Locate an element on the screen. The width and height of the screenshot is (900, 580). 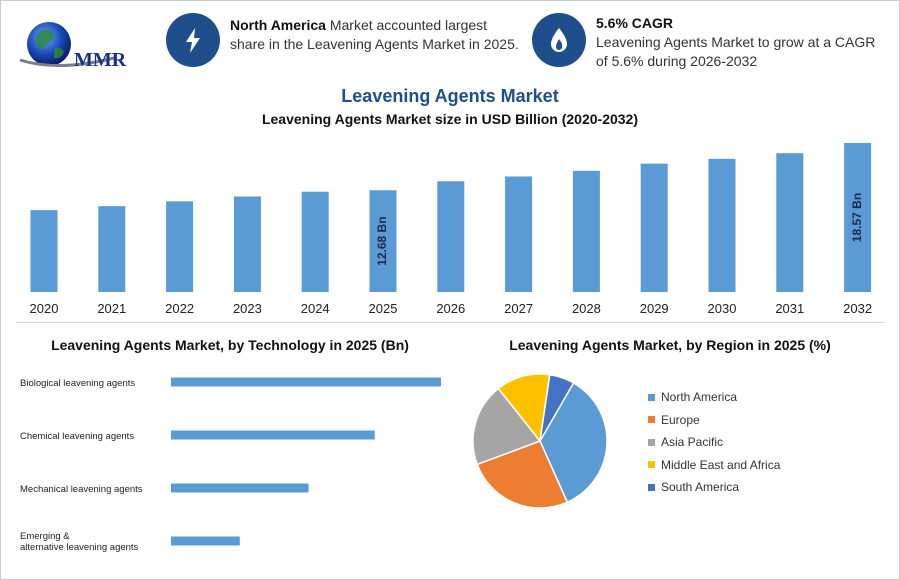
legend-item: South America is located at coordinates (714, 487).